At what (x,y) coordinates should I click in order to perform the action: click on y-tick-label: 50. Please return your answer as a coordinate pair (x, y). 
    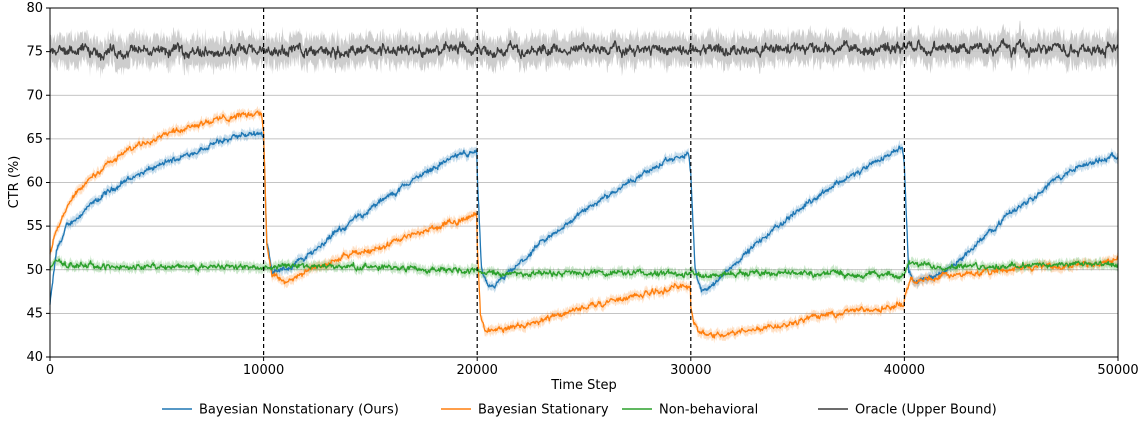
    Looking at the image, I should click on (34, 270).